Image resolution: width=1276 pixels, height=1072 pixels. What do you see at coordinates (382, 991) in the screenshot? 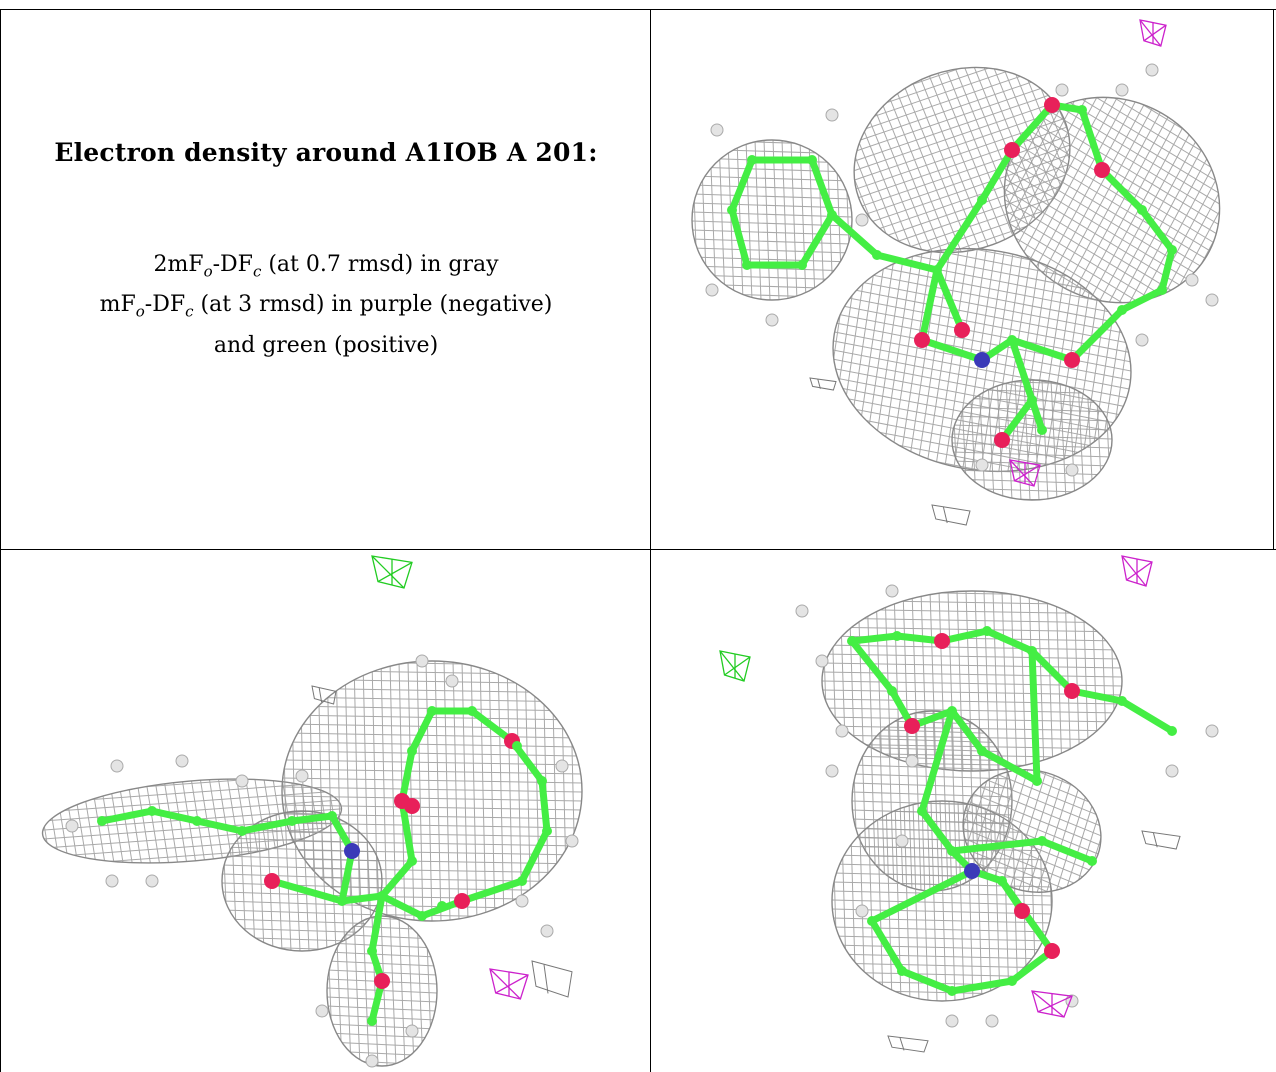
I see `density-mesh-blob` at bounding box center [382, 991].